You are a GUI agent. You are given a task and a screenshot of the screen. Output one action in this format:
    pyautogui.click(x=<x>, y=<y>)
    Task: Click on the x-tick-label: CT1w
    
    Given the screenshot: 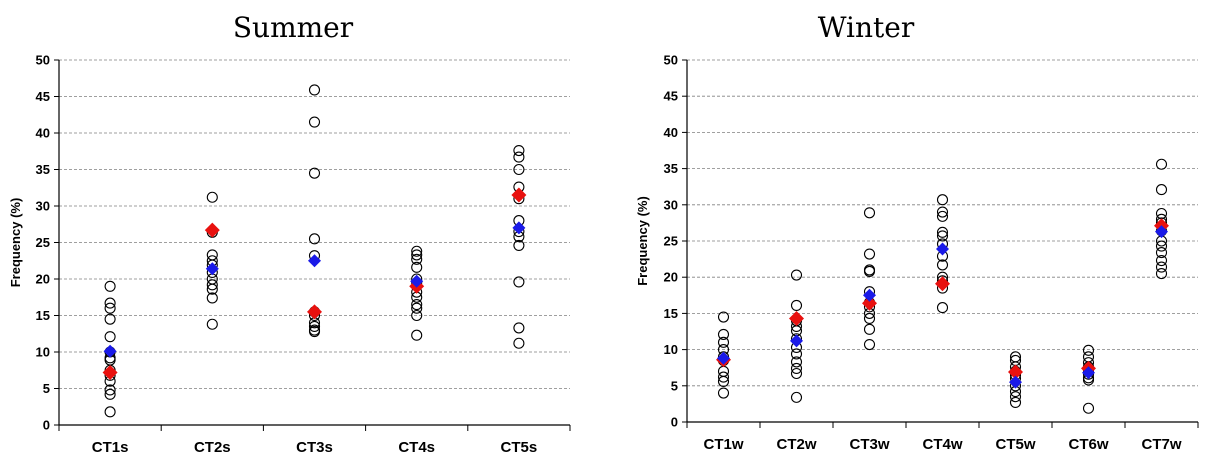 What is the action you would take?
    pyautogui.click(x=723, y=444)
    